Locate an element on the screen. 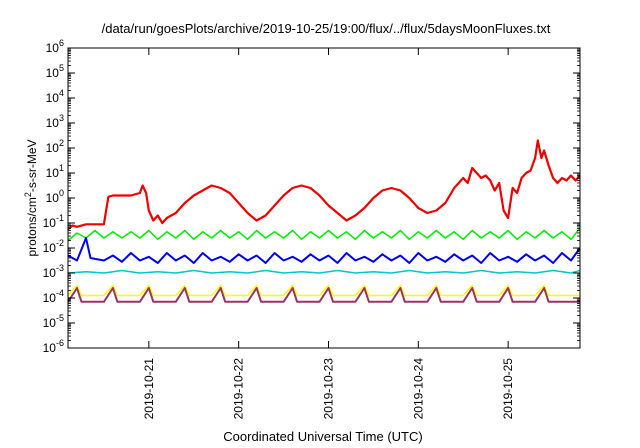  x-axis-label: Coordinated Universal Time (UTC) is located at coordinates (322, 436).